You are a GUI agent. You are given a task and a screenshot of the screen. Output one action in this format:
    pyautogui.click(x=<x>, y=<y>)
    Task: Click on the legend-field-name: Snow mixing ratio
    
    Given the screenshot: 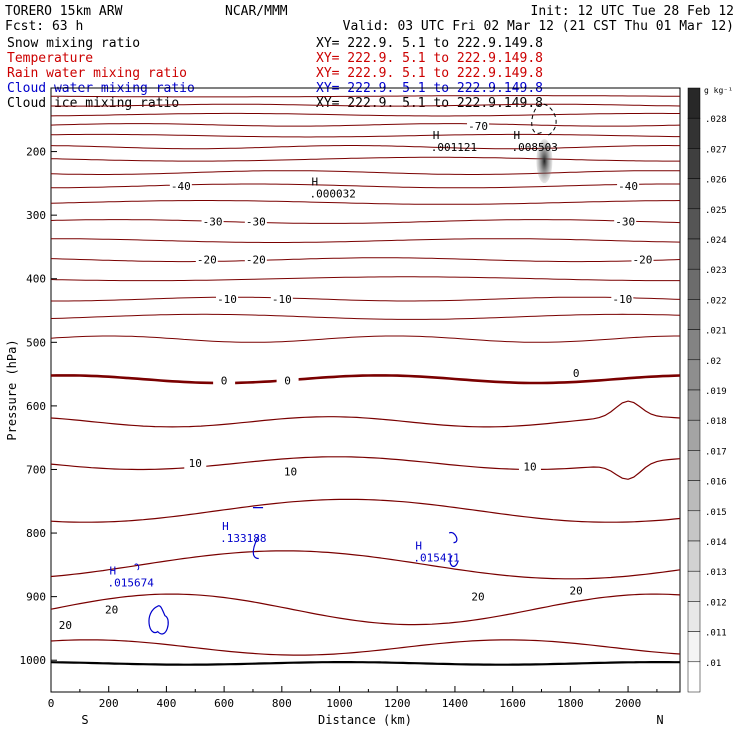 What is the action you would take?
    pyautogui.click(x=73, y=43)
    